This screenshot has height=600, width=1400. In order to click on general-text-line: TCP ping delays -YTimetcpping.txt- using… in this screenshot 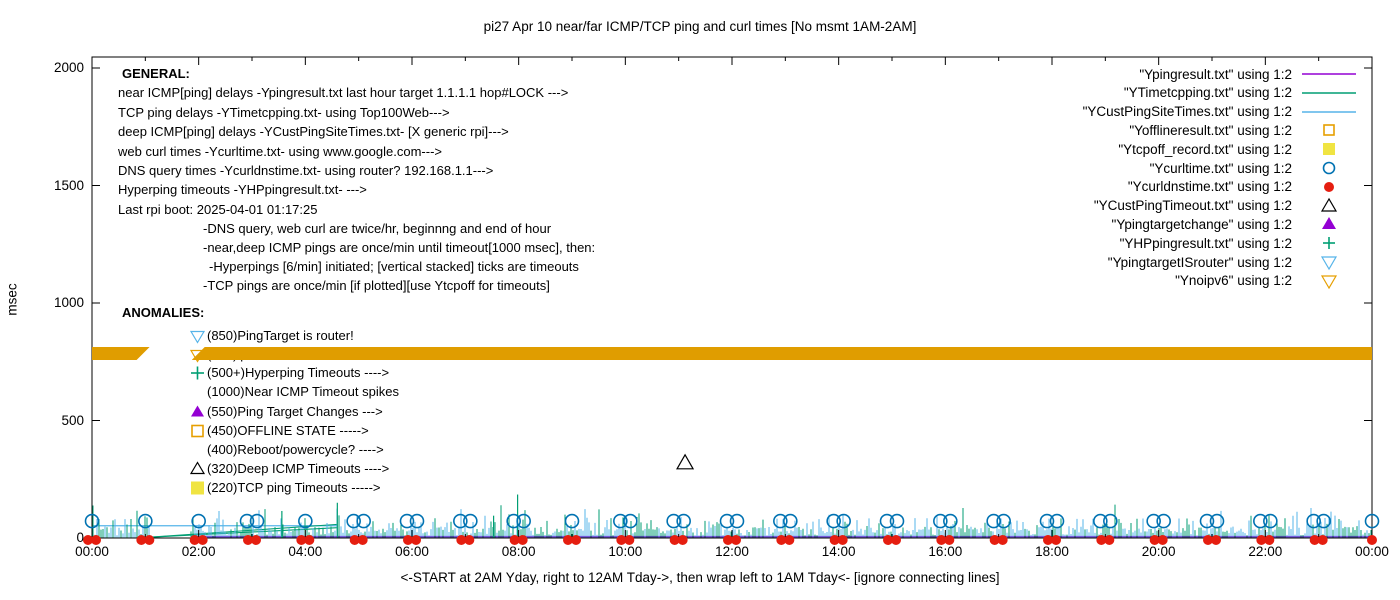, I will do `click(284, 112)`.